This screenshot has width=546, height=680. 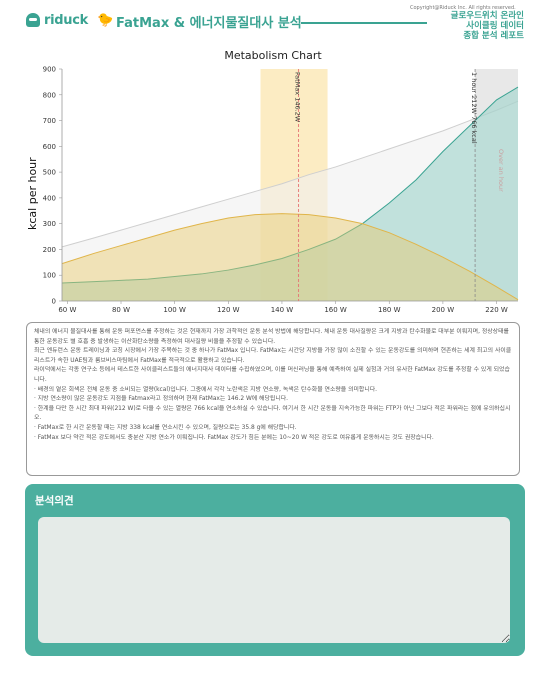 What do you see at coordinates (298, 97) in the screenshot?
I see `fatmax-label: FatMax 146.2W` at bounding box center [298, 97].